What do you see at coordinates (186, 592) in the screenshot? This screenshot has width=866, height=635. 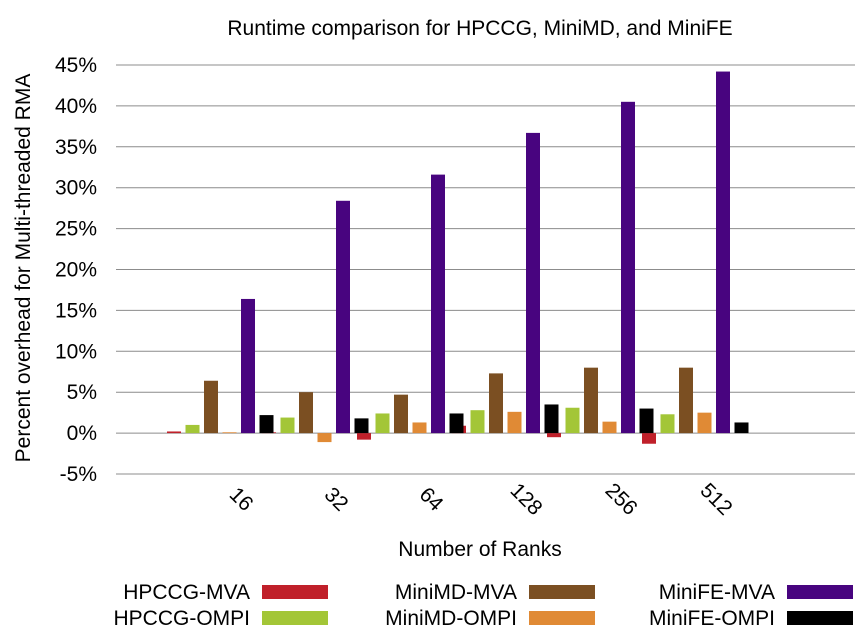 I see `legend-label: HPCCG-MVA` at bounding box center [186, 592].